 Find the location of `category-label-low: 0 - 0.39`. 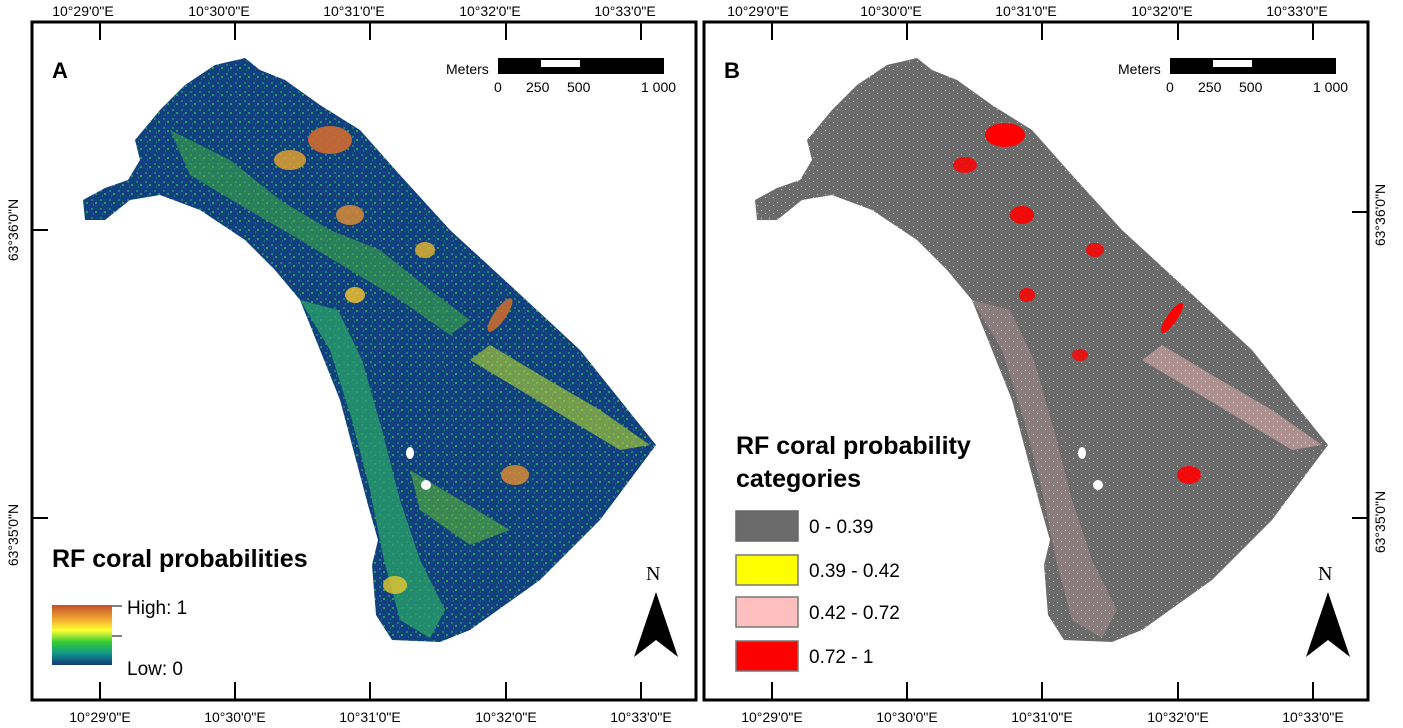

category-label-low: 0 - 0.39 is located at coordinates (841, 527).